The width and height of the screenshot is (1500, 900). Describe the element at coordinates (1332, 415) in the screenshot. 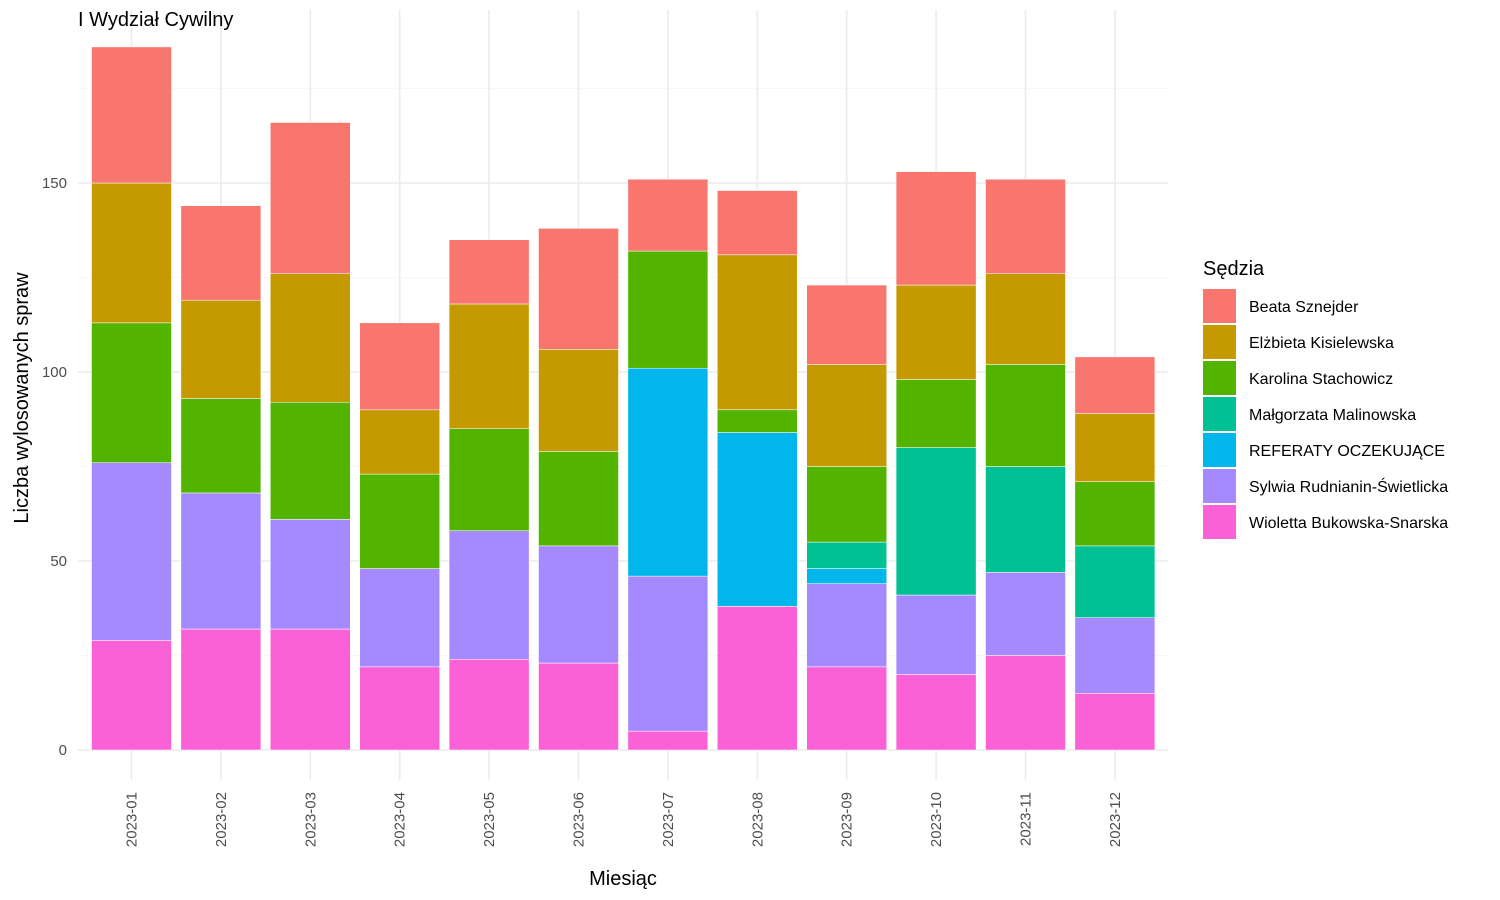

I see `legend-label: Małgorzata Malinowska` at that location.